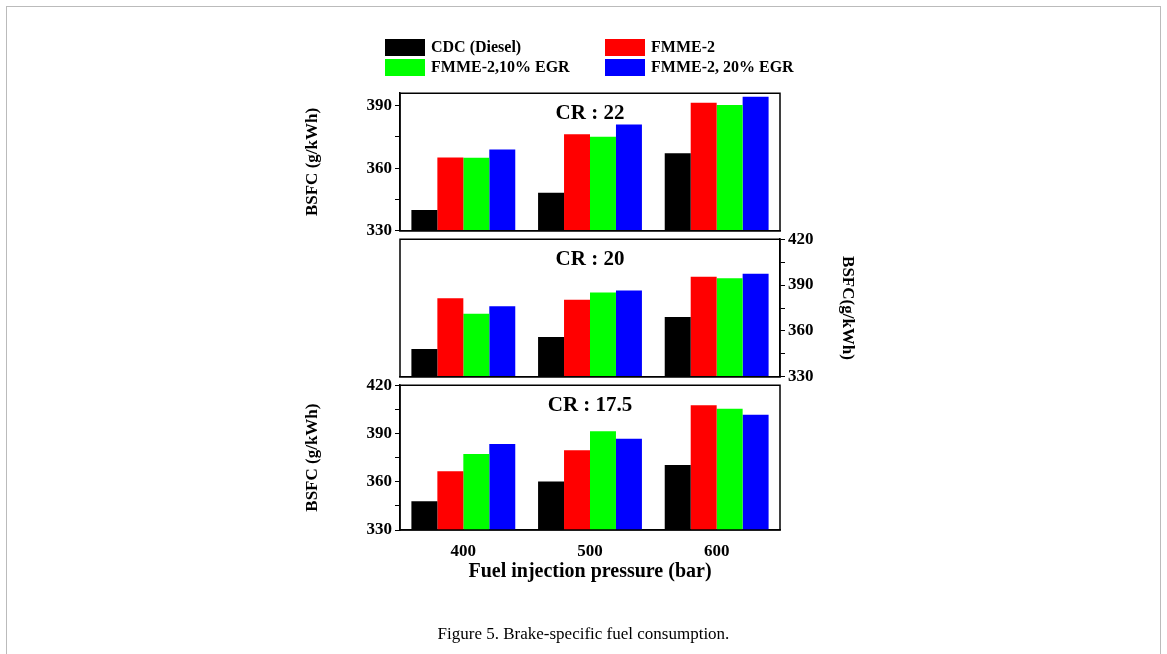  Describe the element at coordinates (801, 376) in the screenshot. I see `y2-tick-label: 330` at that location.